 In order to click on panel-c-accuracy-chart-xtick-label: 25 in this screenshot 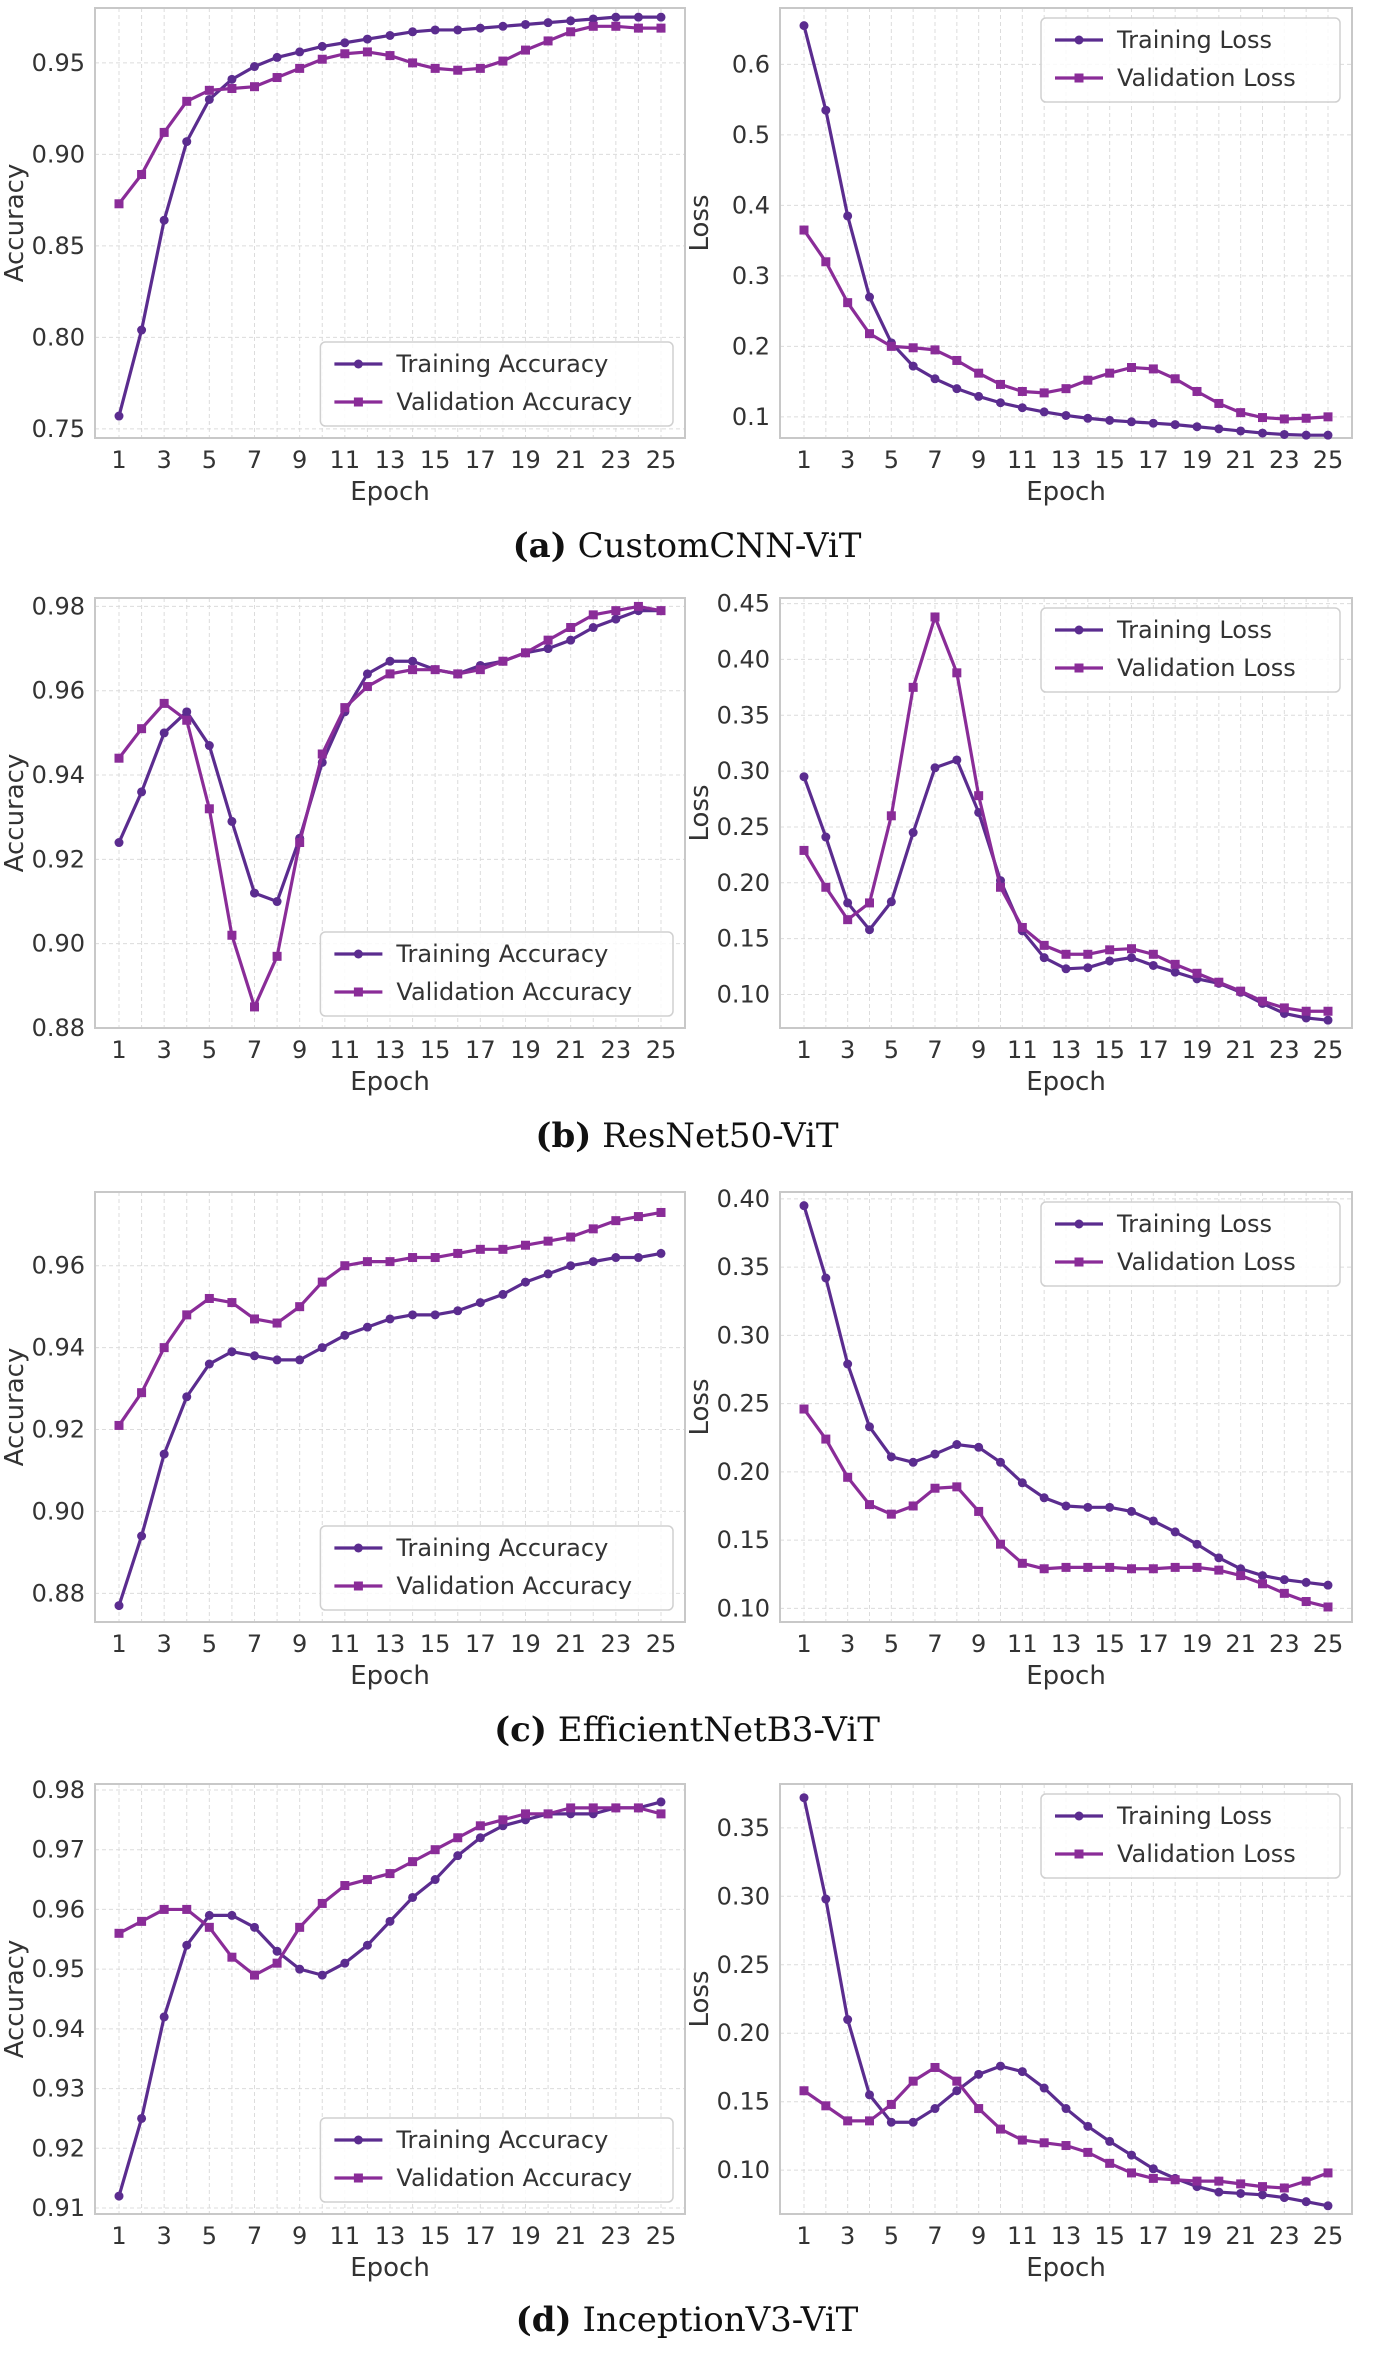, I will do `click(661, 1644)`.